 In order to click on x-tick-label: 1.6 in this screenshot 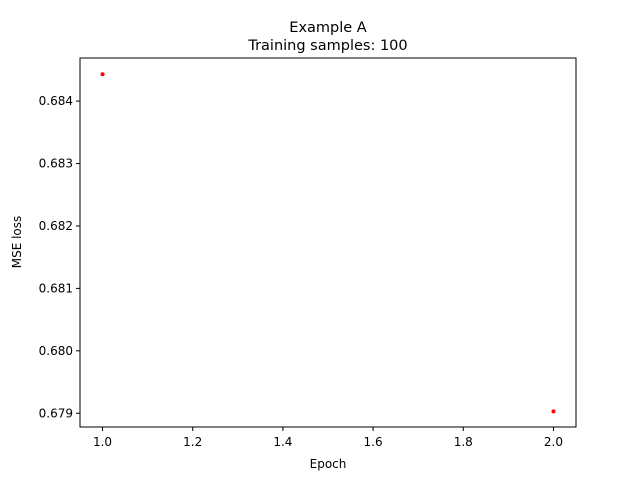, I will do `click(373, 442)`.